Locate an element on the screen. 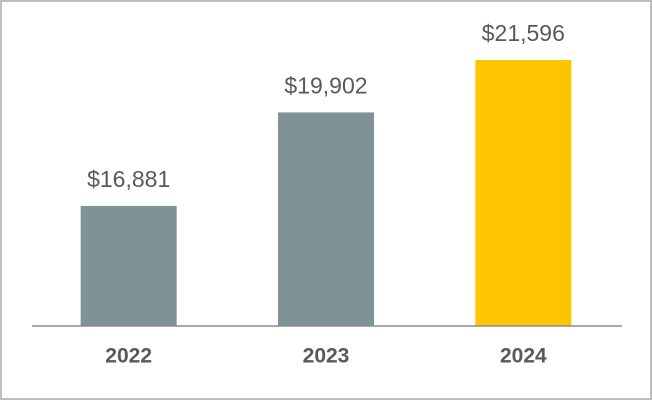  value-label: $19,902 is located at coordinates (325, 85).